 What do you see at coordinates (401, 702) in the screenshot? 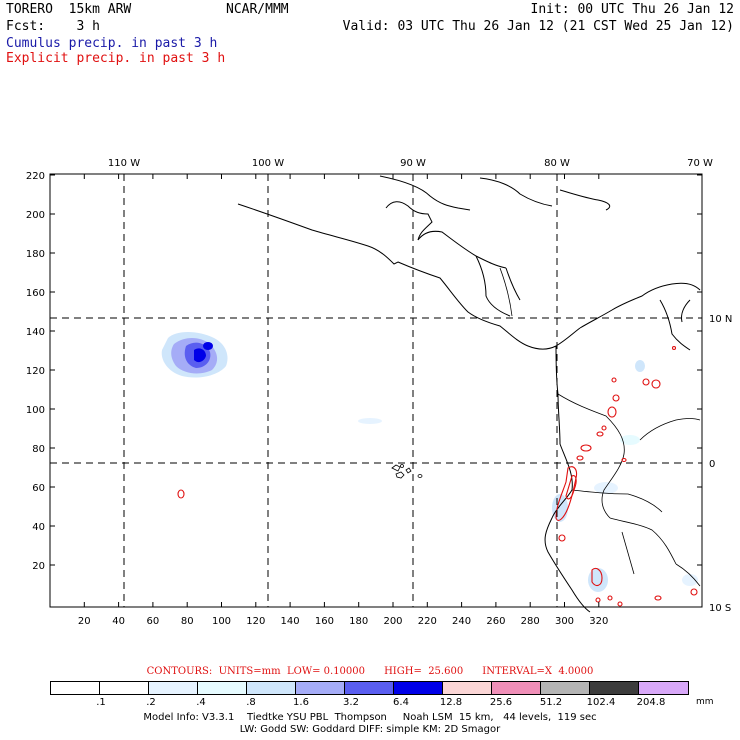
I see `colorbar-label: 6.4` at bounding box center [401, 702].